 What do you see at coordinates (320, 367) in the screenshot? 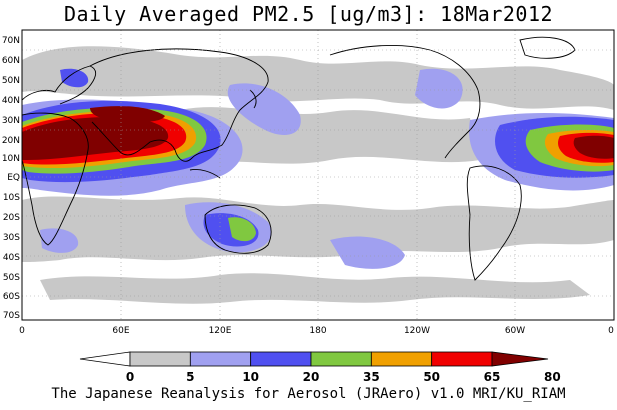
I see `colorbar: 0 5 10 20 35 50 65 80` at bounding box center [320, 367].